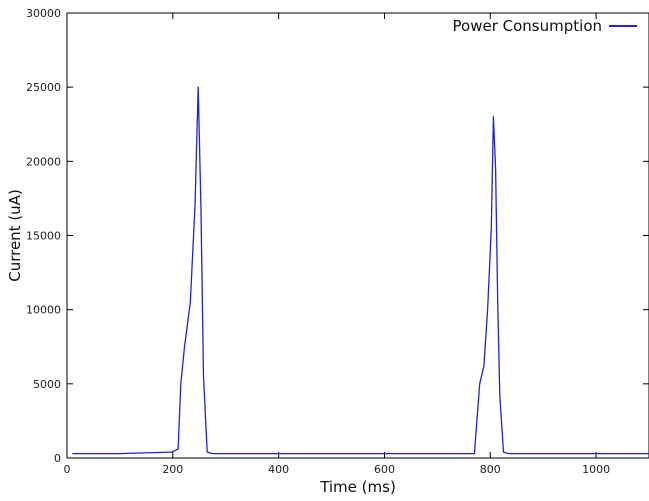 The height and width of the screenshot is (501, 649). What do you see at coordinates (15, 235) in the screenshot?
I see `y-axis-title: Current (uA)` at bounding box center [15, 235].